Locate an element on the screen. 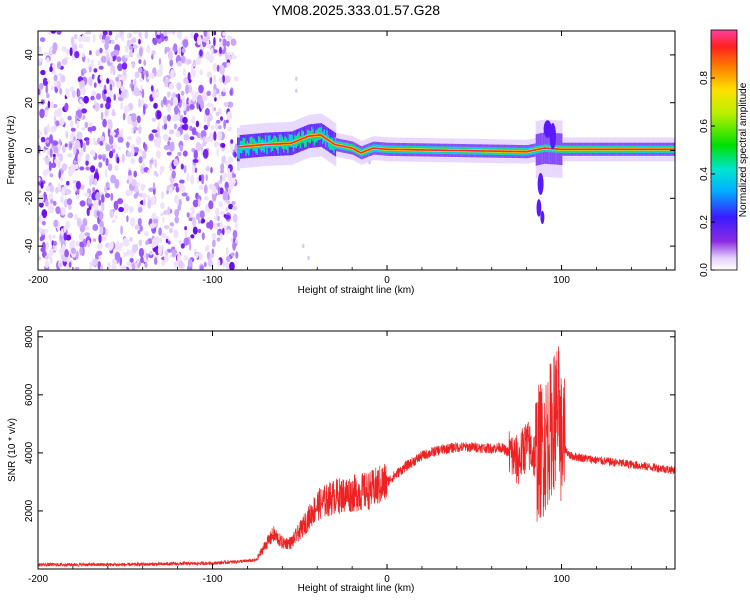  snr-y-tick-label: 4000 is located at coordinates (29, 452).